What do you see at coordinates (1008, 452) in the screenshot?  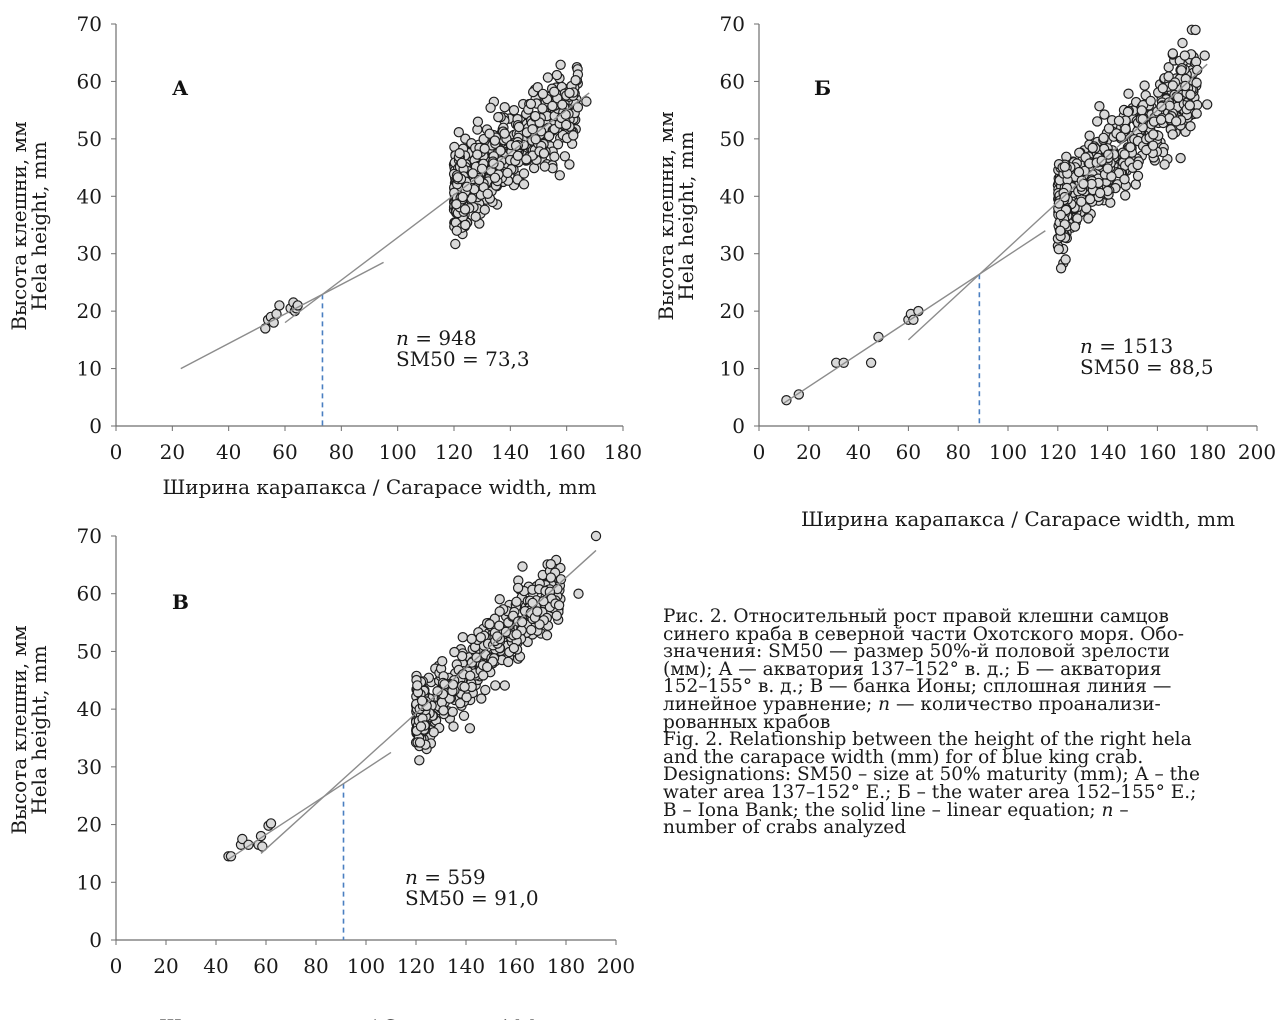 I see `x-tick-label: 100` at bounding box center [1008, 452].